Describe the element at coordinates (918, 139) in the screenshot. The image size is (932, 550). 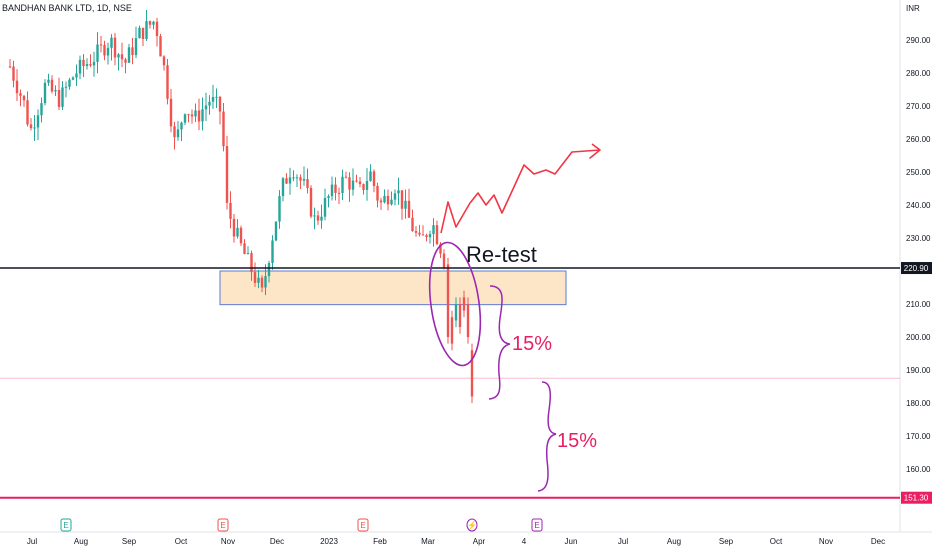
I see `y-tick-label: 260.00` at that location.